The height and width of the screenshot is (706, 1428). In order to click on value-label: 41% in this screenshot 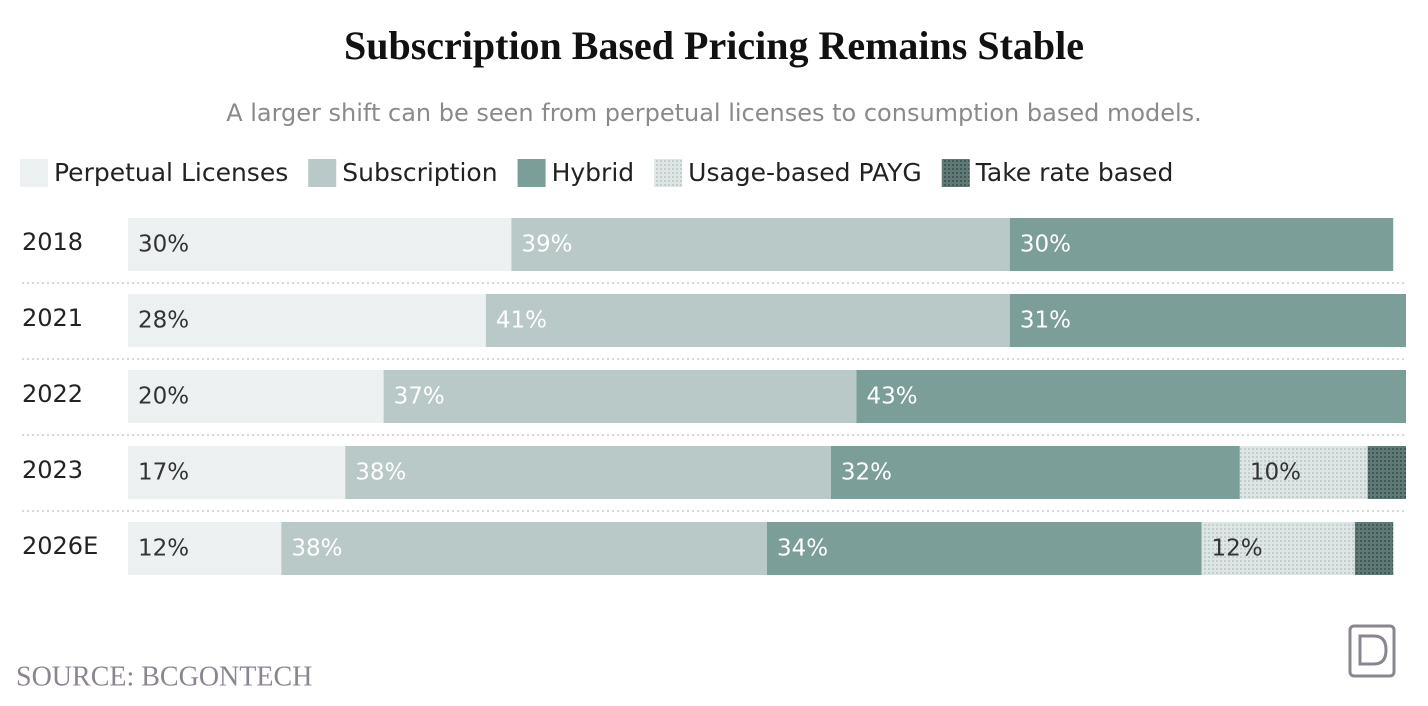, I will do `click(521, 321)`.